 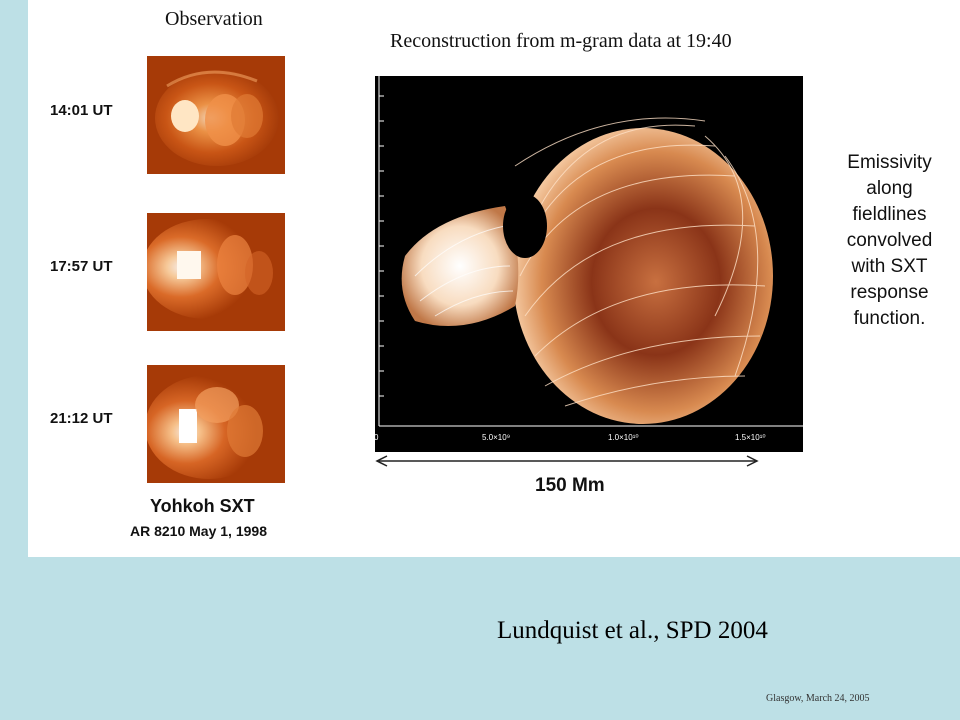 What do you see at coordinates (889, 318) in the screenshot?
I see `caption-line: function.` at bounding box center [889, 318].